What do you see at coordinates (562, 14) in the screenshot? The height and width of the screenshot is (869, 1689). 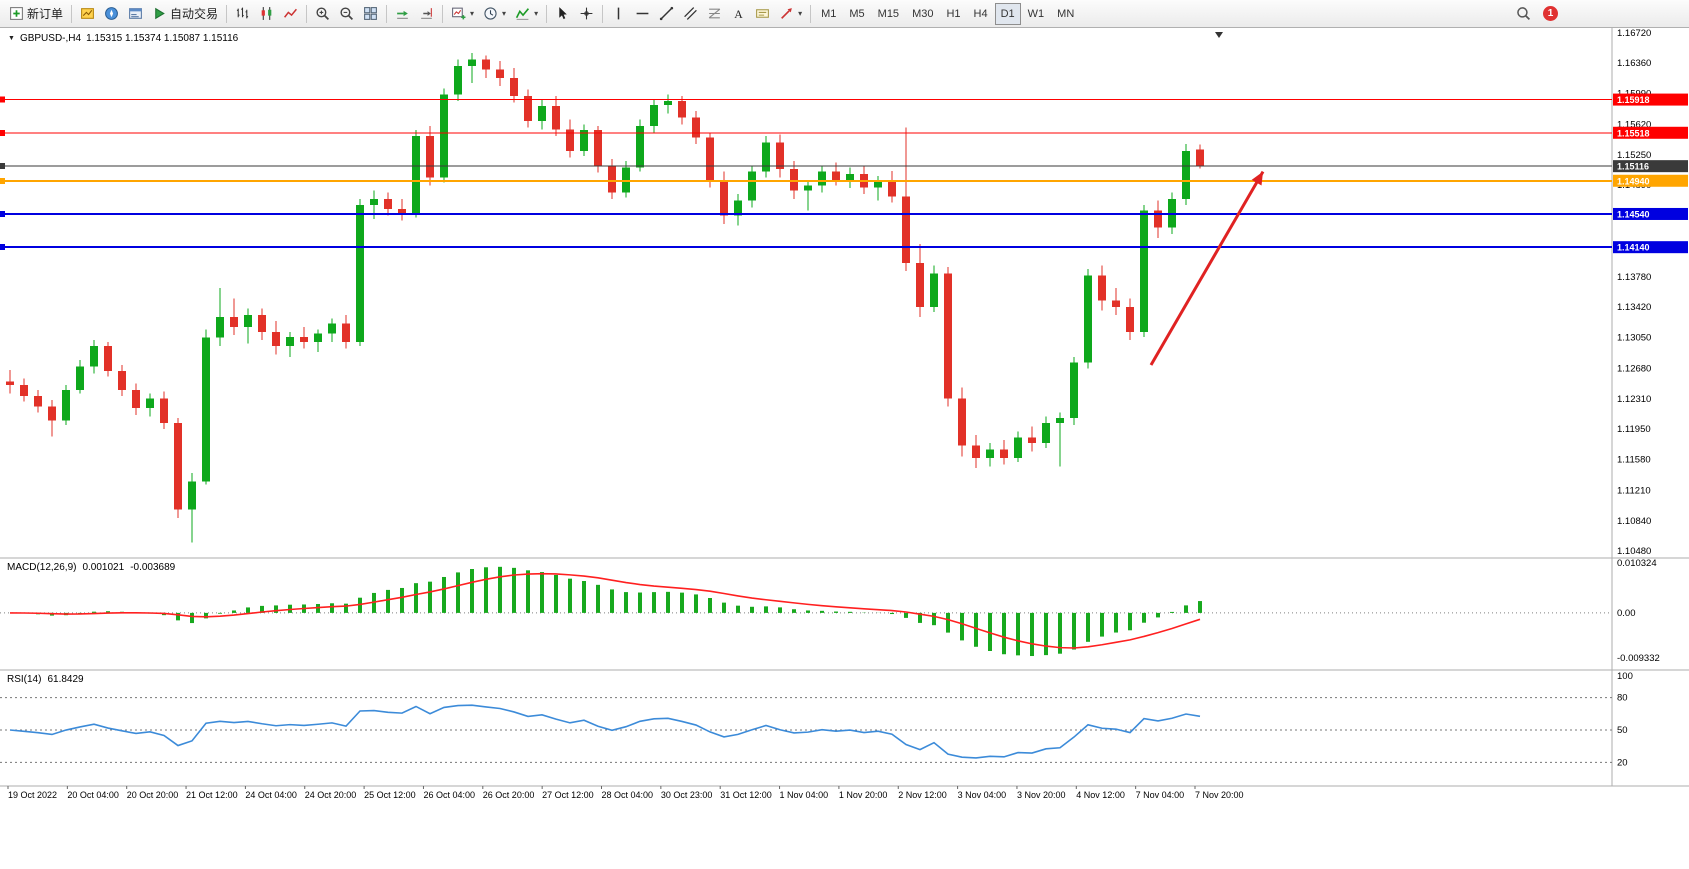 I see `cursor-button` at bounding box center [562, 14].